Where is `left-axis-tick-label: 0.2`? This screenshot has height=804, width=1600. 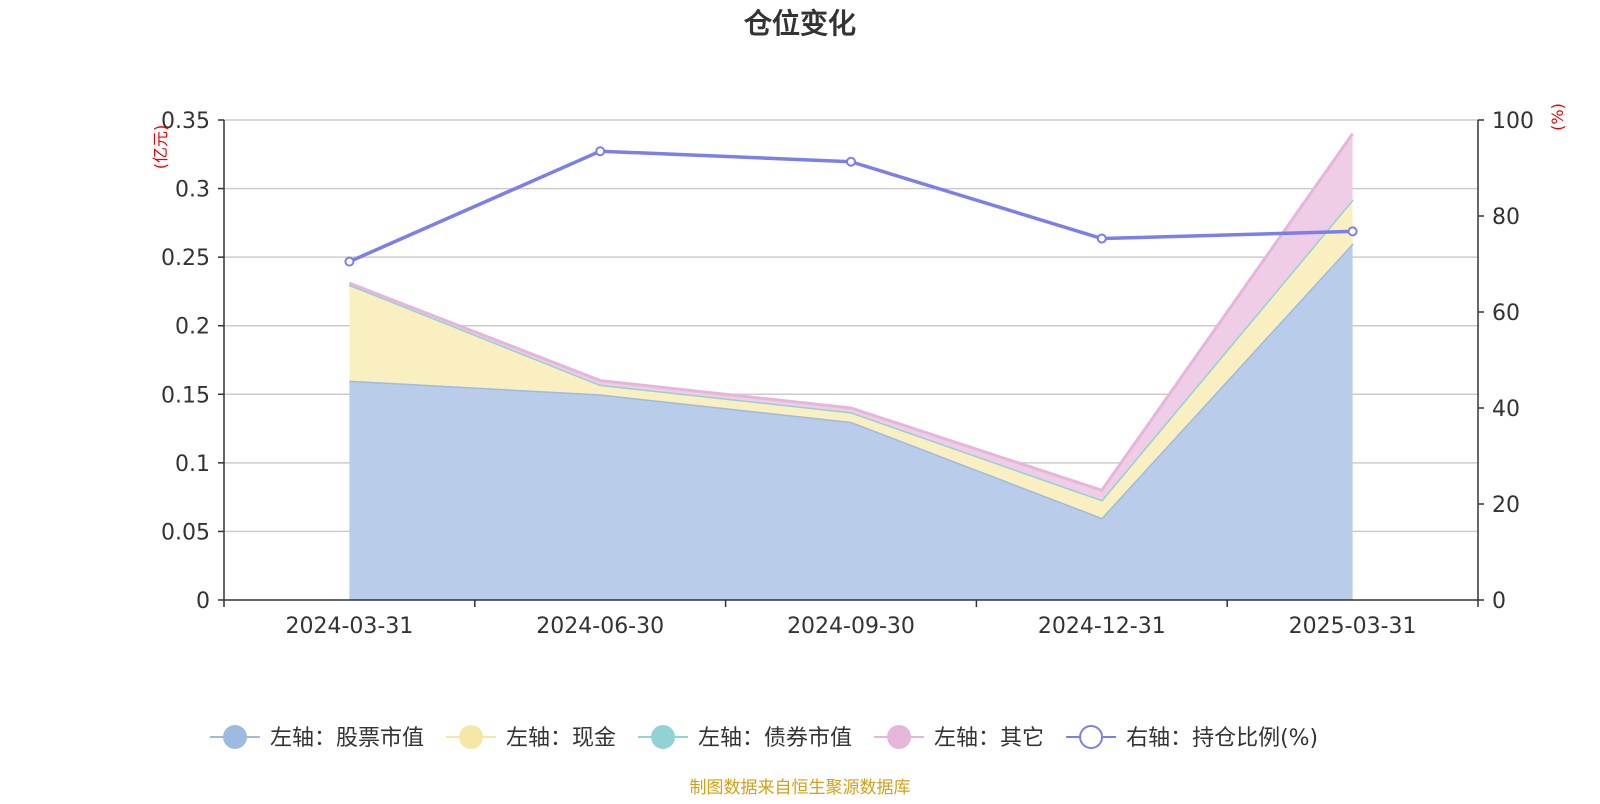 left-axis-tick-label: 0.2 is located at coordinates (192, 327).